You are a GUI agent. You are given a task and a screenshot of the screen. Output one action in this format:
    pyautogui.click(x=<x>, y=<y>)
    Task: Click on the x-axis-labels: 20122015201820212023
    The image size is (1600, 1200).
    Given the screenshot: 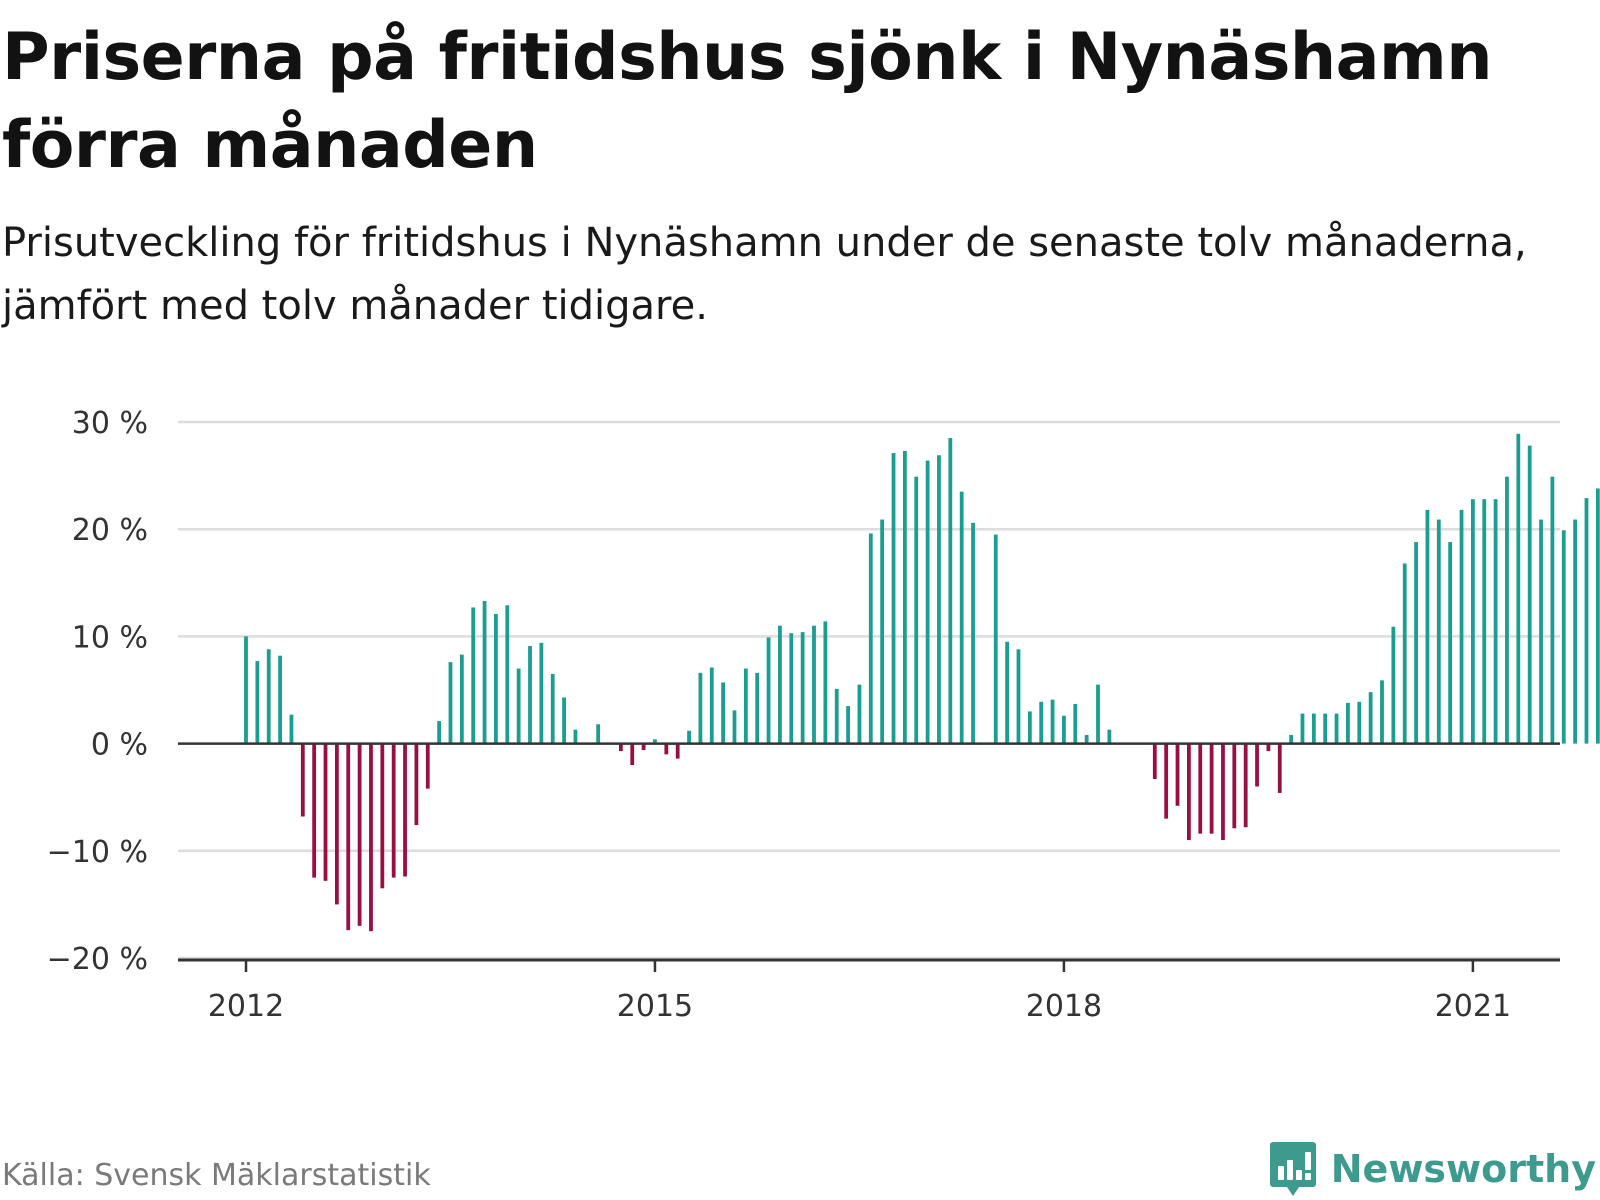 What is the action you would take?
    pyautogui.click(x=859, y=1004)
    